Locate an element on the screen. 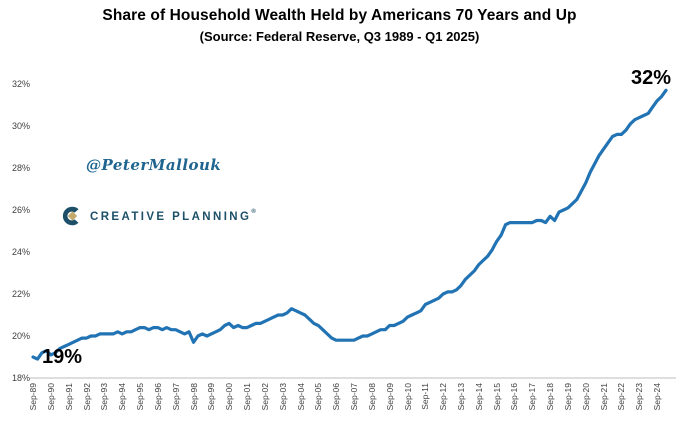 Image resolution: width=679 pixels, height=429 pixels. twitter-handle-watermark: @PeterMallouk is located at coordinates (154, 165).